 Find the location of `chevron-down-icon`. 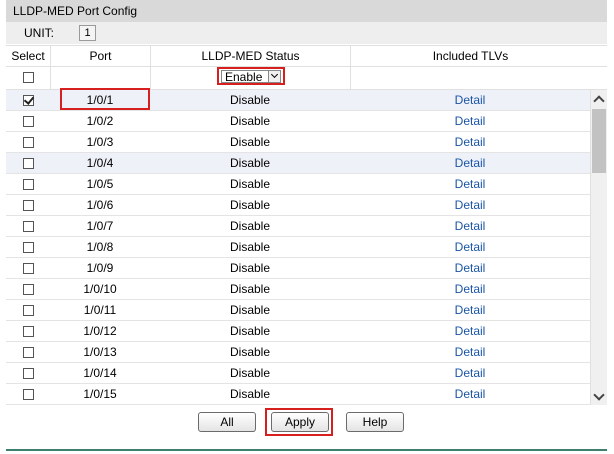

chevron-down-icon is located at coordinates (274, 76).